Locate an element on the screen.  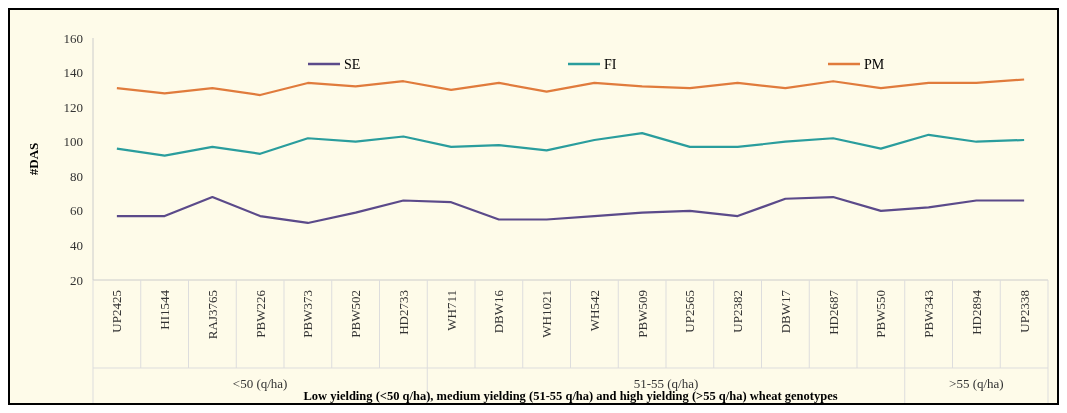
x-tick-label: DBW16 is located at coordinates (499, 311).